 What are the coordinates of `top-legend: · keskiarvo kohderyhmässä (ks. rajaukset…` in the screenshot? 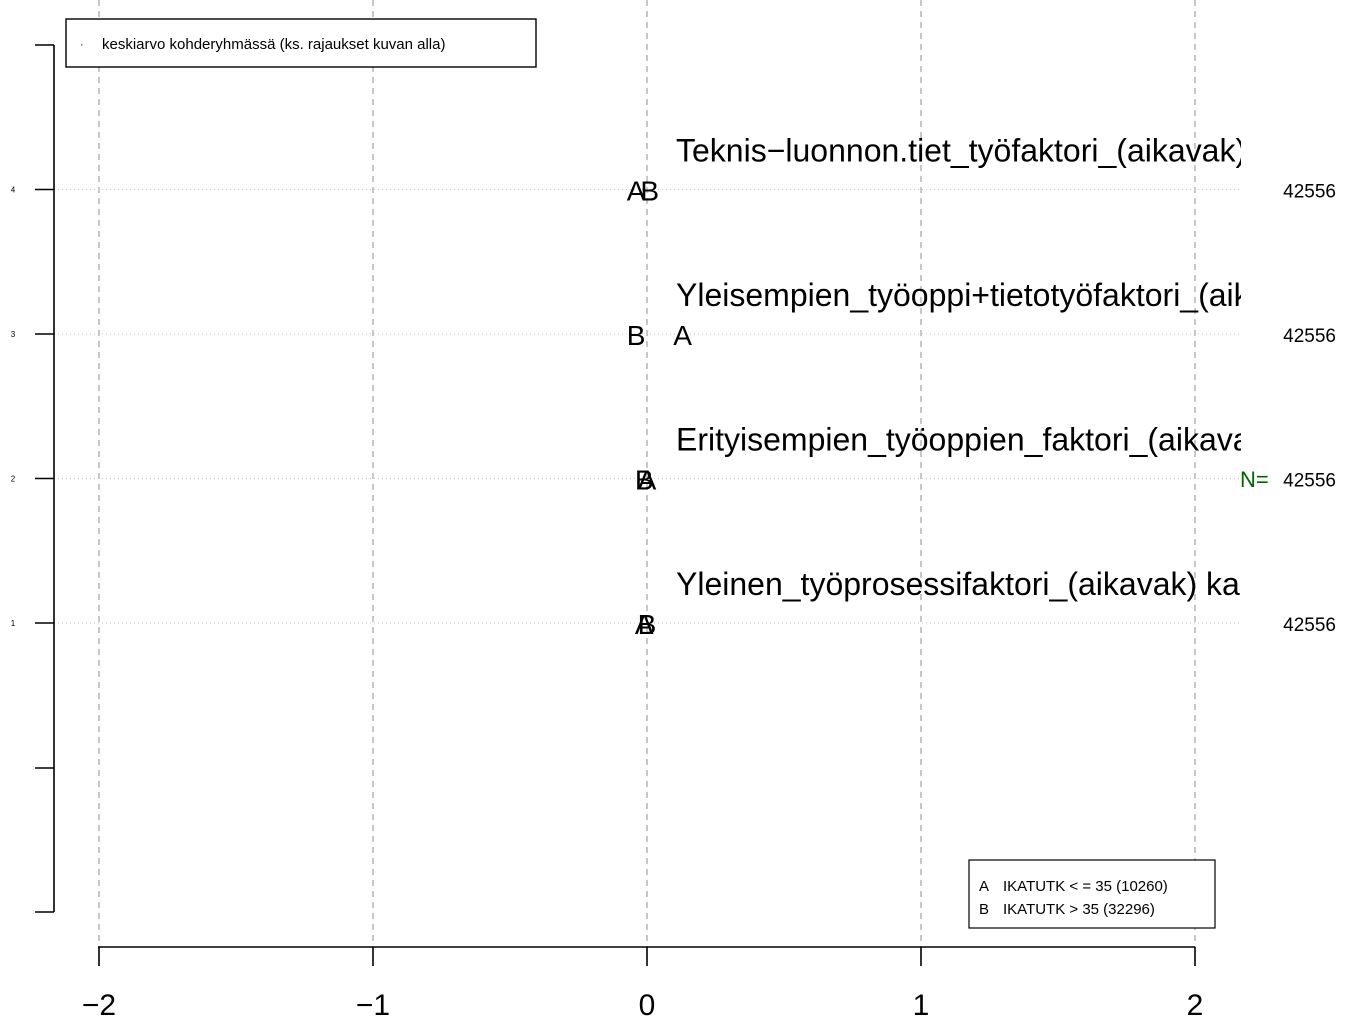 It's located at (301, 43).